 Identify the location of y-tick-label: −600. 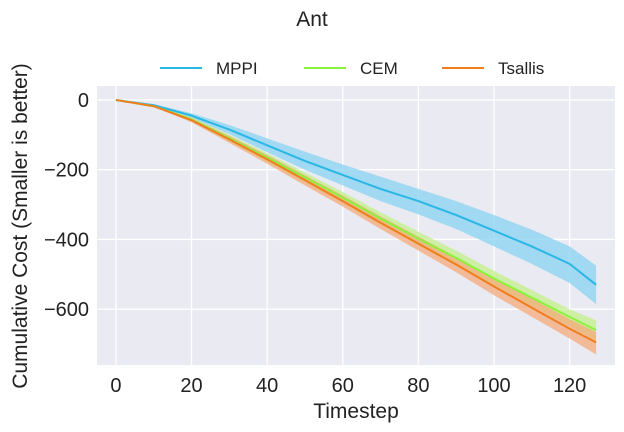
(66, 310).